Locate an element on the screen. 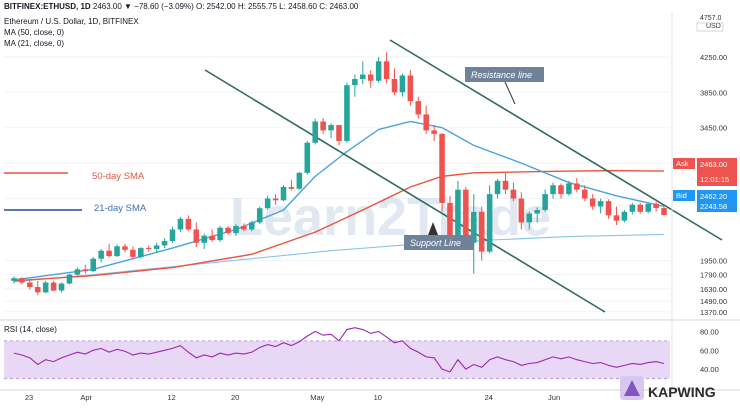 This screenshot has width=740, height=416. ask-price: 2463.00 is located at coordinates (713, 164).